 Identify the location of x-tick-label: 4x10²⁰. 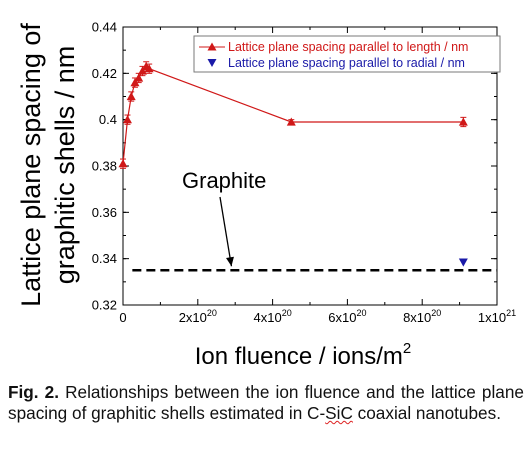
(272, 316).